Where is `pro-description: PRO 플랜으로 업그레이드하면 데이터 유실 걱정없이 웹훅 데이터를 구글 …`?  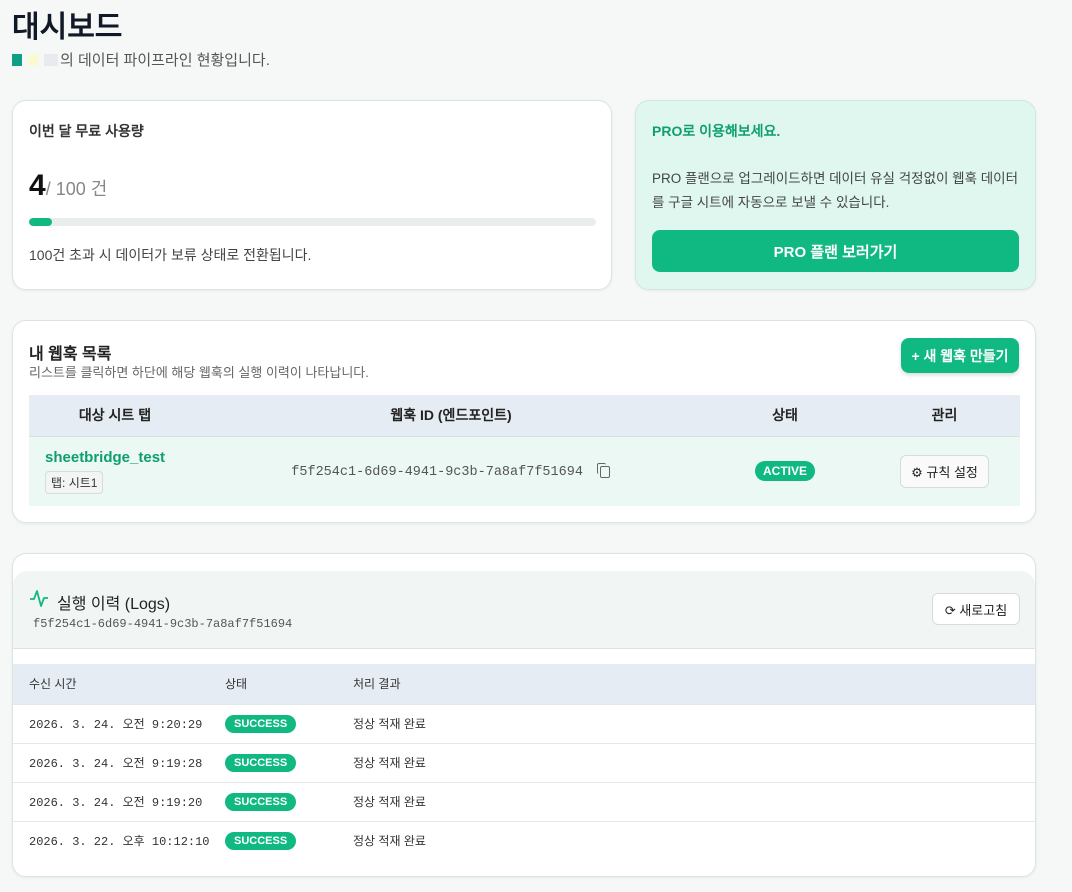 pro-description: PRO 플랜으로 업그레이드하면 데이터 유실 걱정없이 웹훅 데이터를 구글 … is located at coordinates (835, 190).